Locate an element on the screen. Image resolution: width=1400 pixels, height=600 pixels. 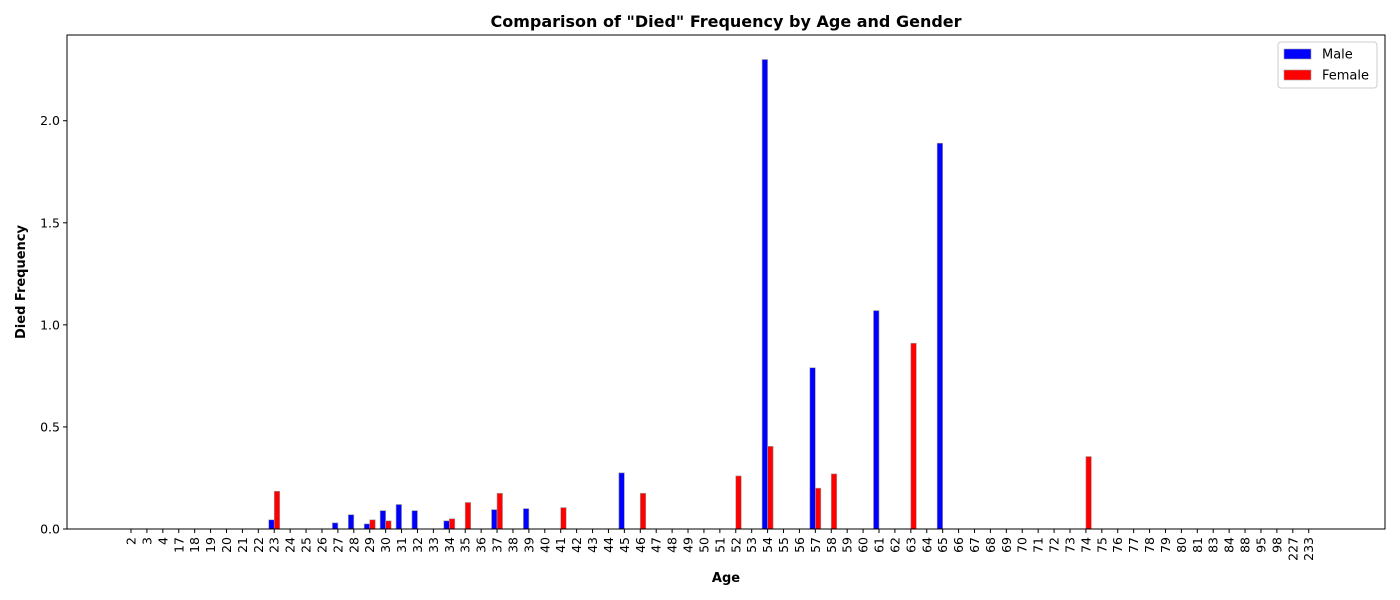
x-axis-label: Age is located at coordinates (726, 578).